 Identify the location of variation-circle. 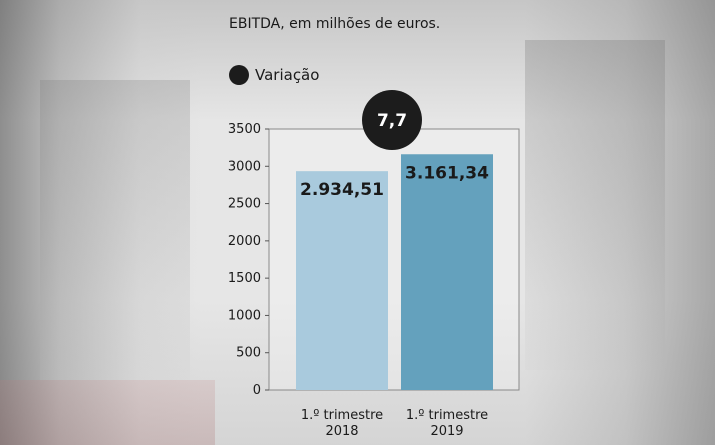
(392, 120).